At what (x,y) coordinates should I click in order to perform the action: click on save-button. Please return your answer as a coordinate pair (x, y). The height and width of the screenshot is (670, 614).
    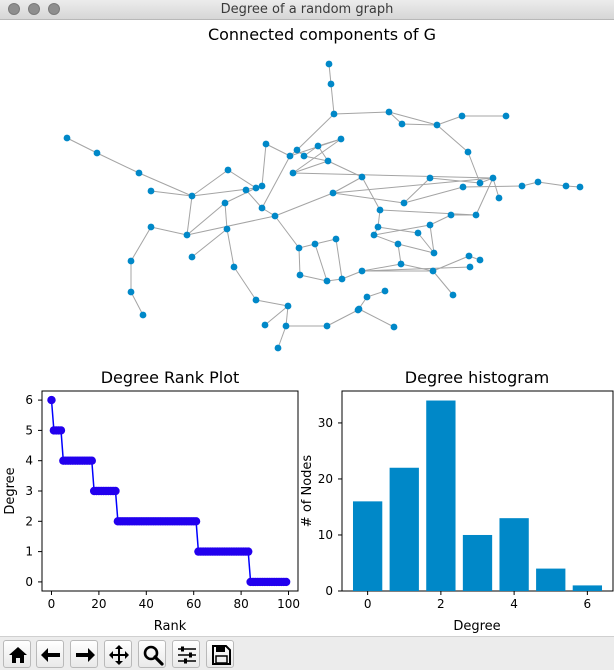
    Looking at the image, I should click on (220, 654).